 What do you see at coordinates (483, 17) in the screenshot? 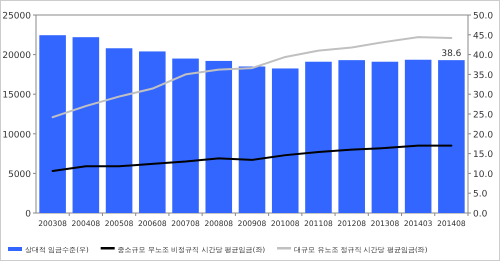
I see `y2-tick-label: 50.0` at bounding box center [483, 17].